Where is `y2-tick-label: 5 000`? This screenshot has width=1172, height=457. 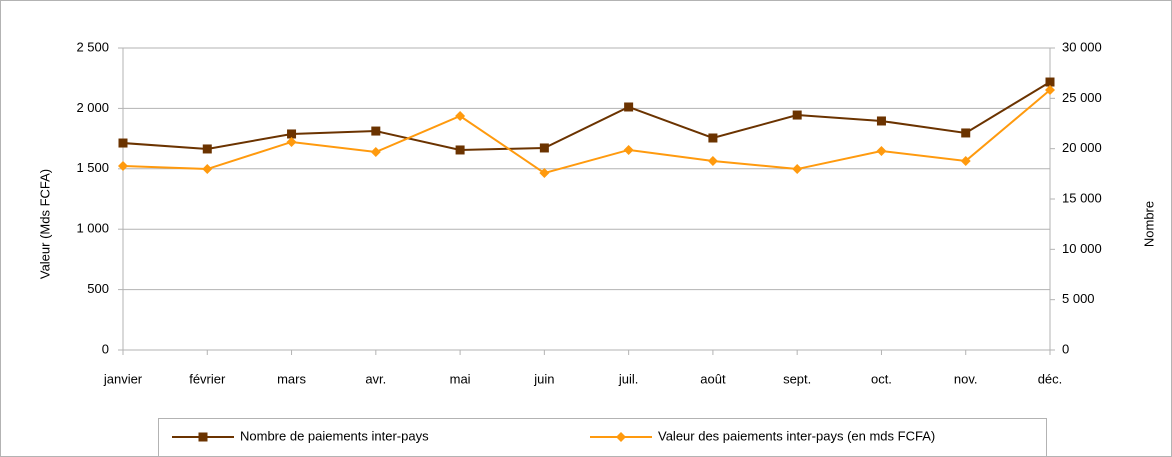
y2-tick-label: 5 000 is located at coordinates (1078, 298).